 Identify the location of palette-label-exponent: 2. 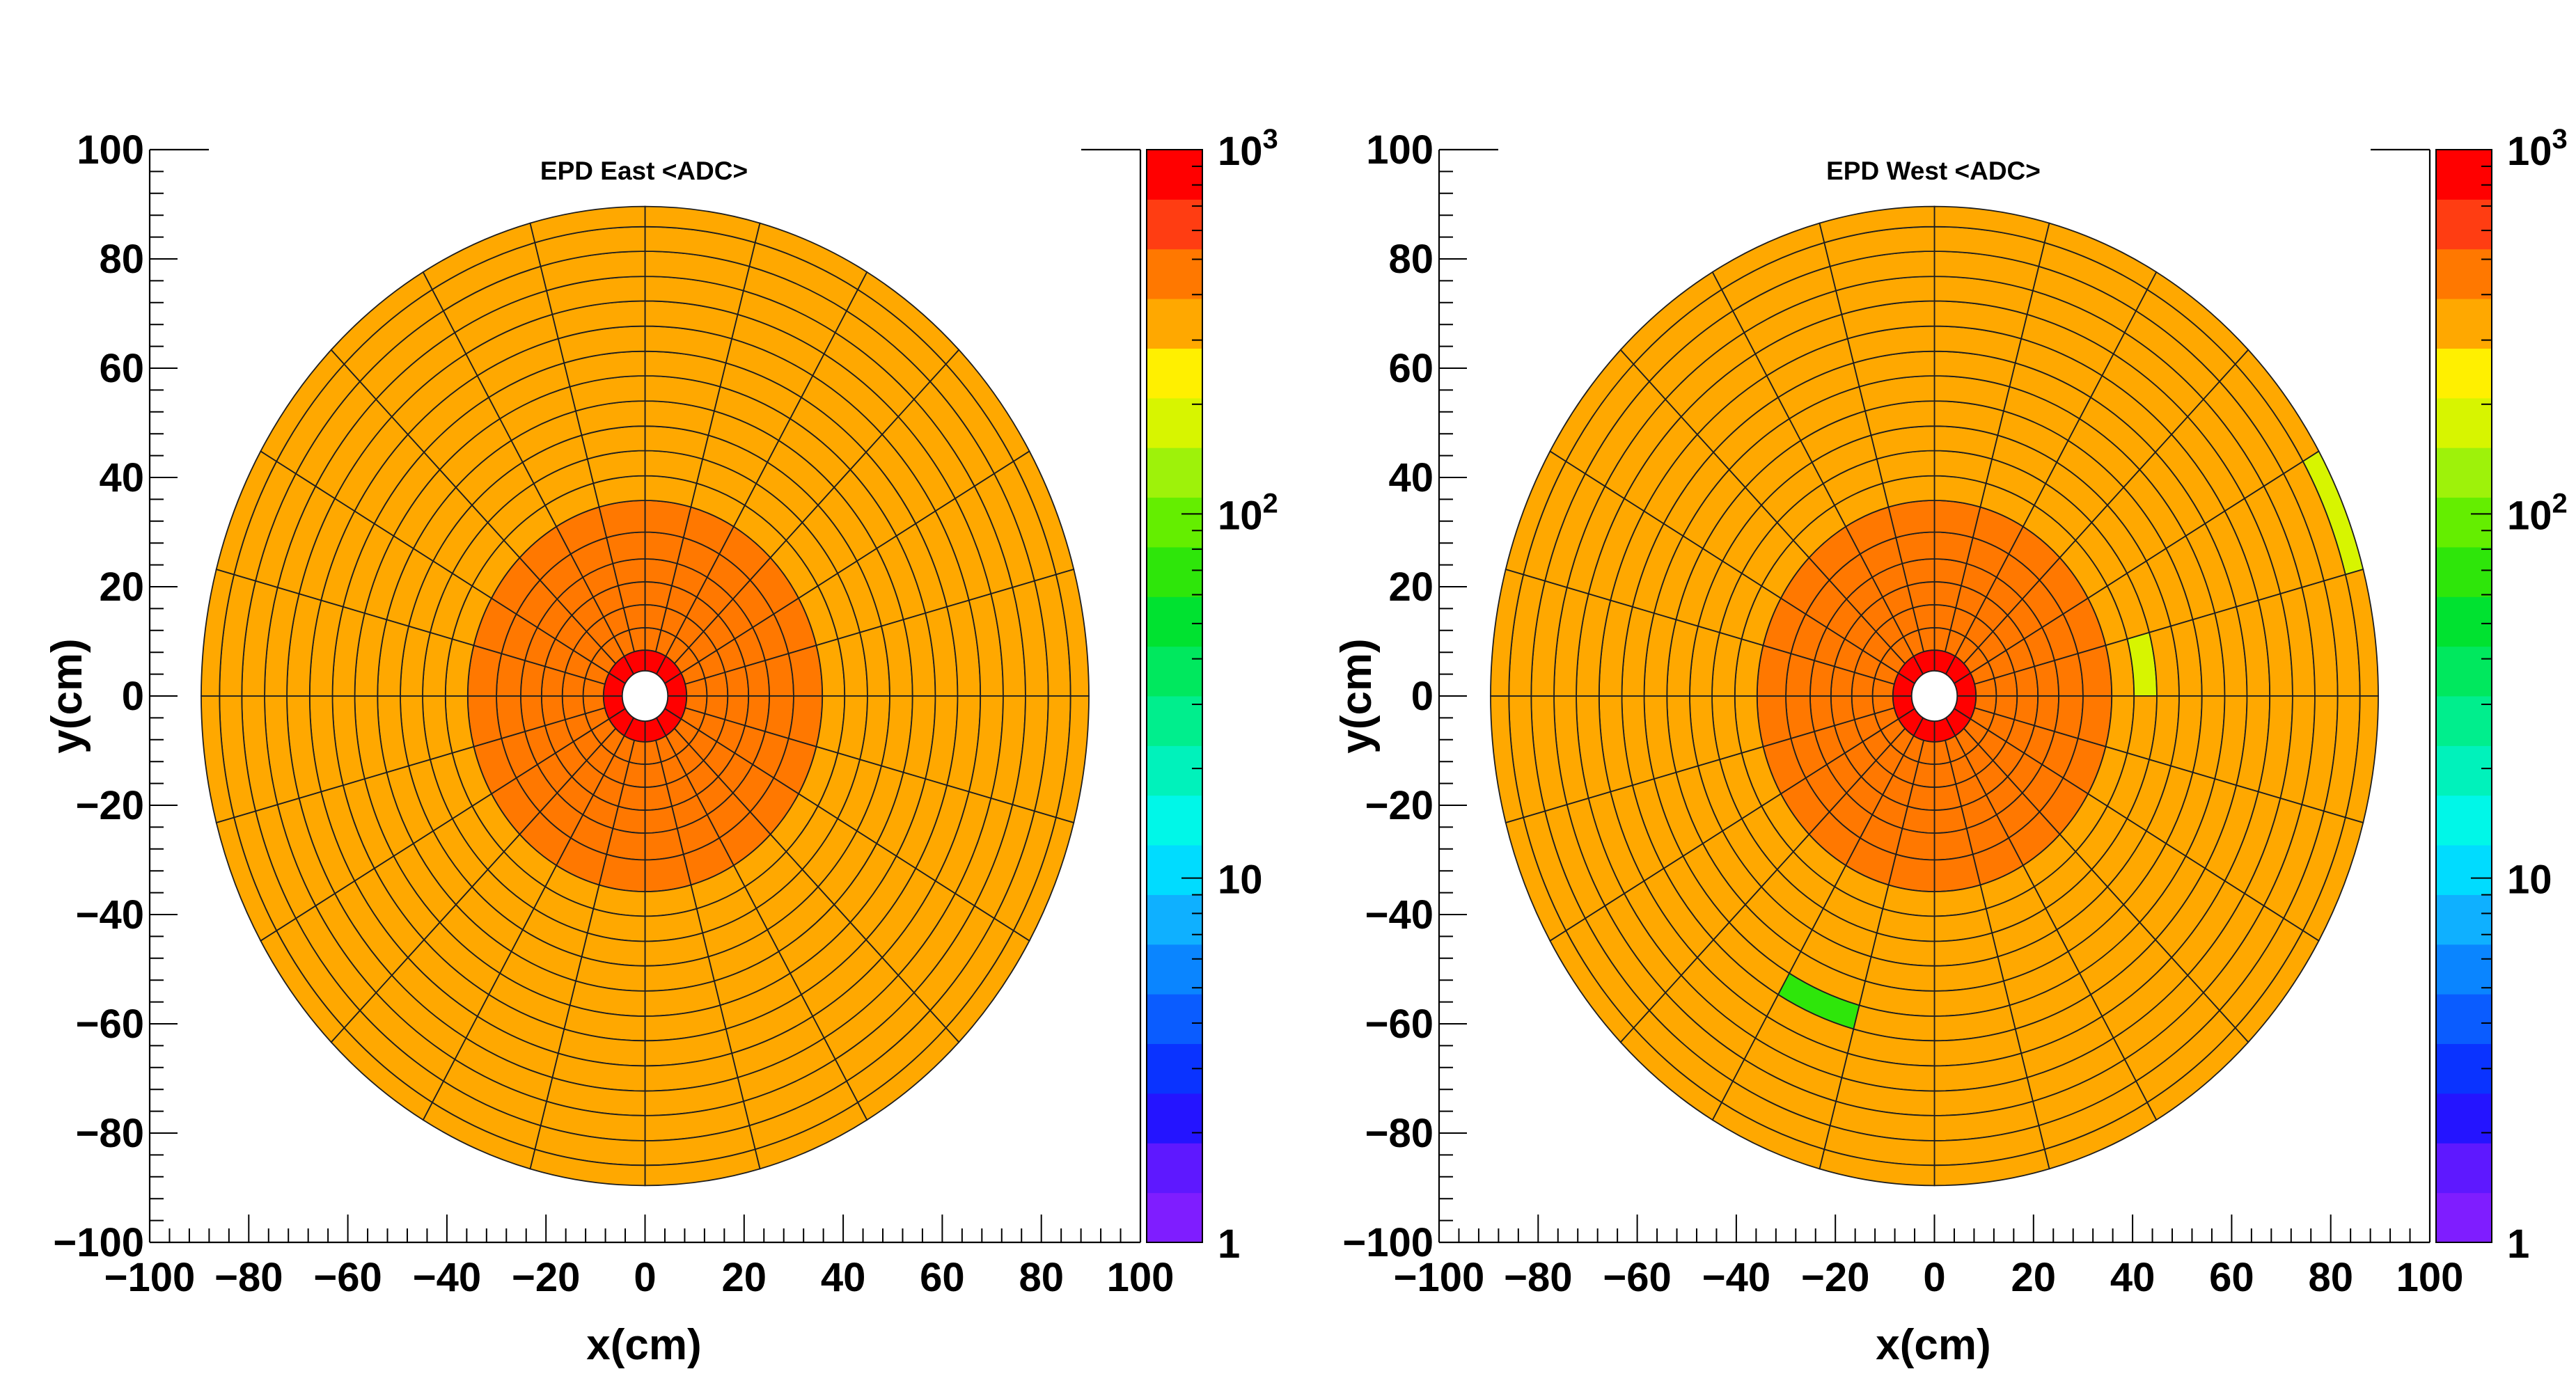
(1270, 503).